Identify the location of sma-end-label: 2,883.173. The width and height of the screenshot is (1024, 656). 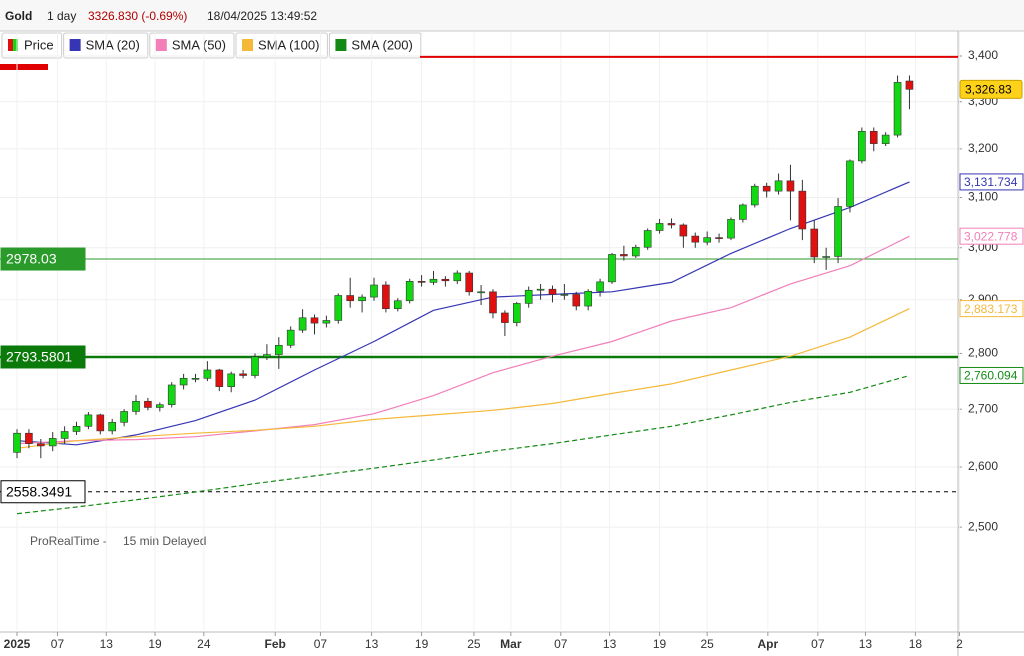
(991, 309).